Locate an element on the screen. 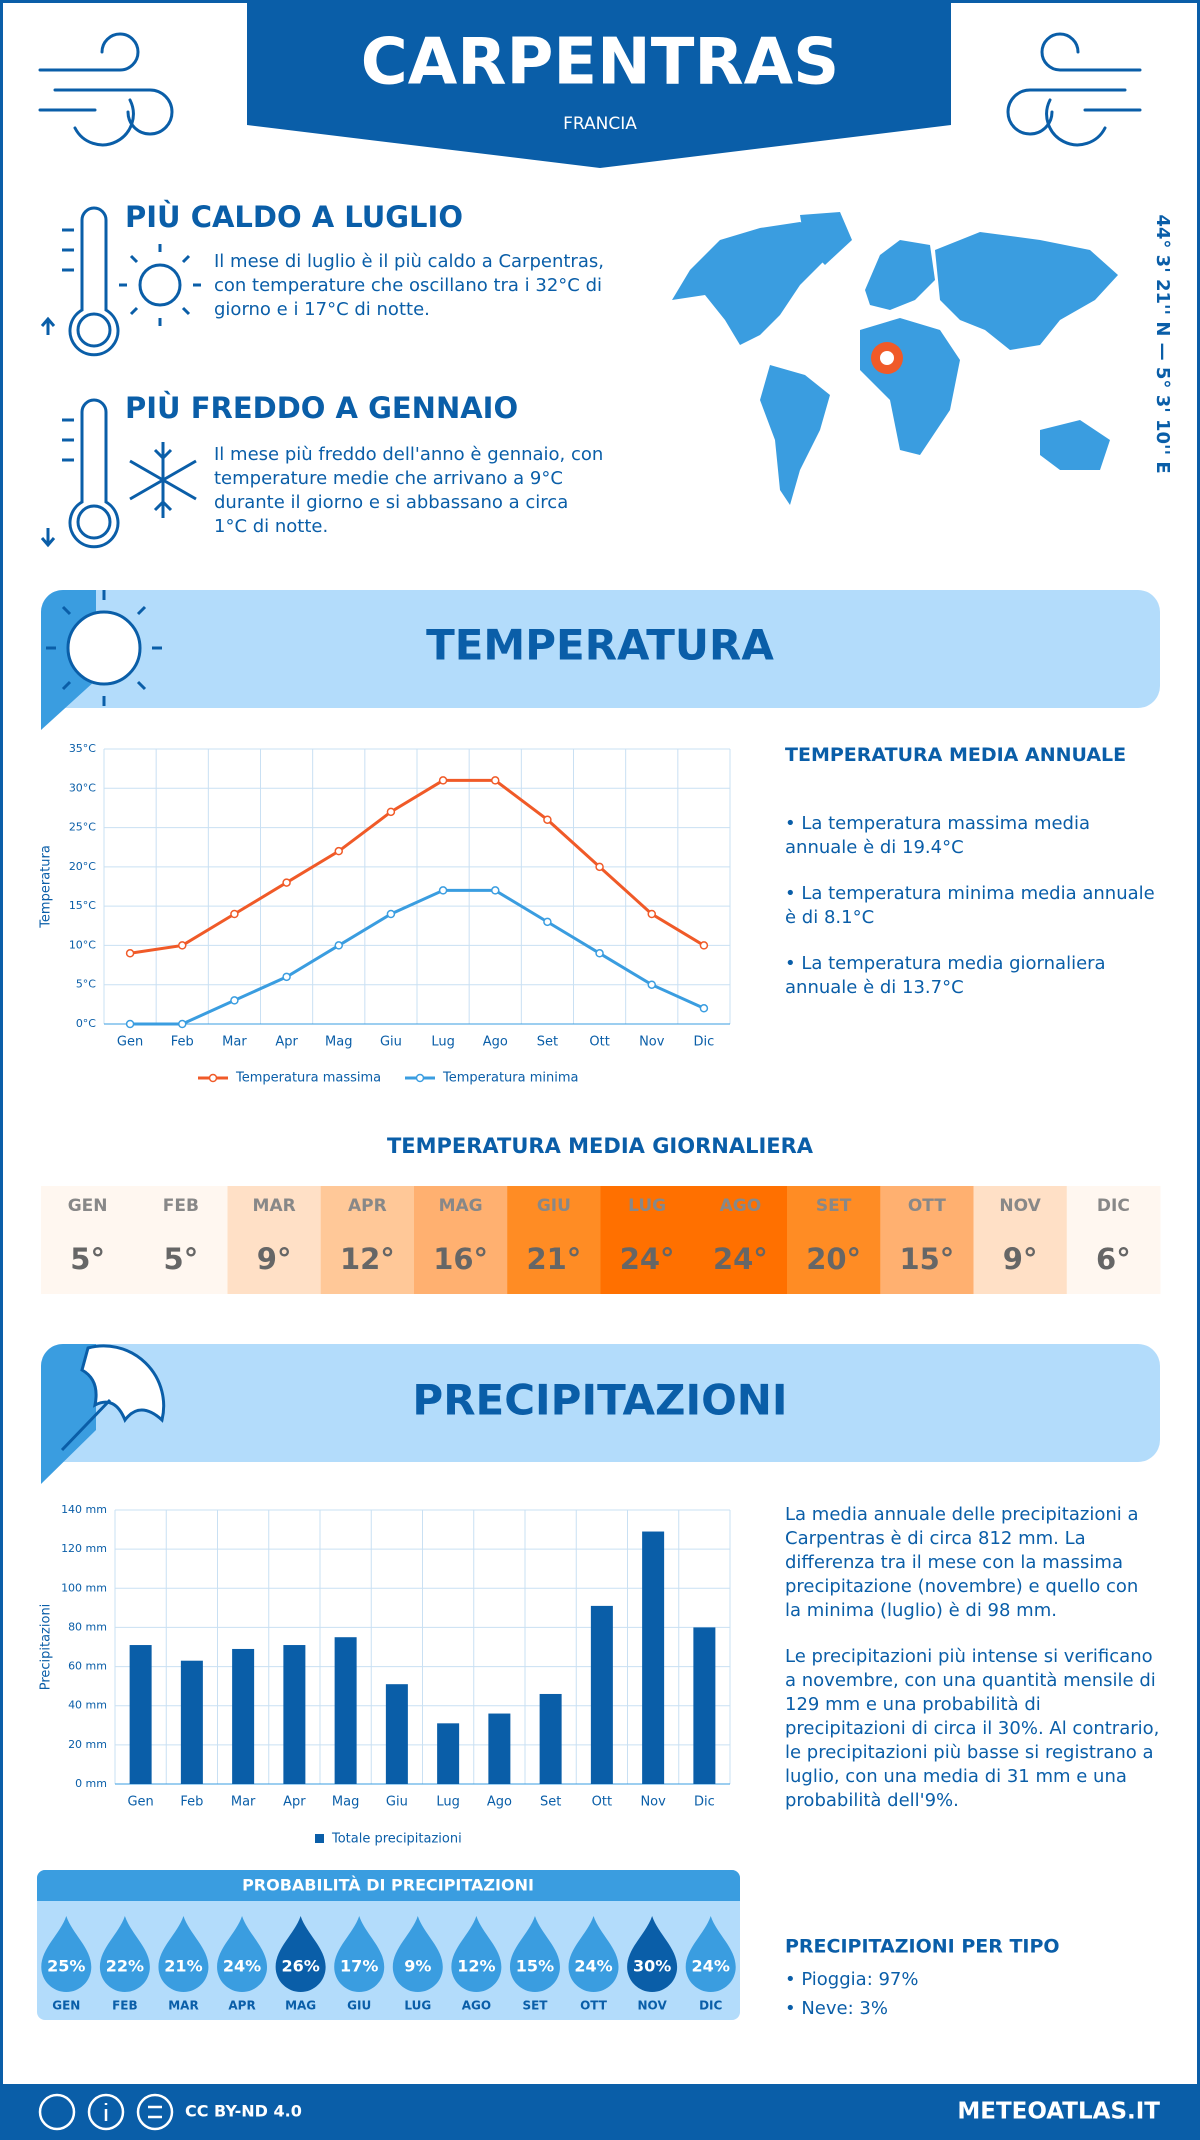 The width and height of the screenshot is (1200, 2140). daily-month: GEN is located at coordinates (88, 1206).